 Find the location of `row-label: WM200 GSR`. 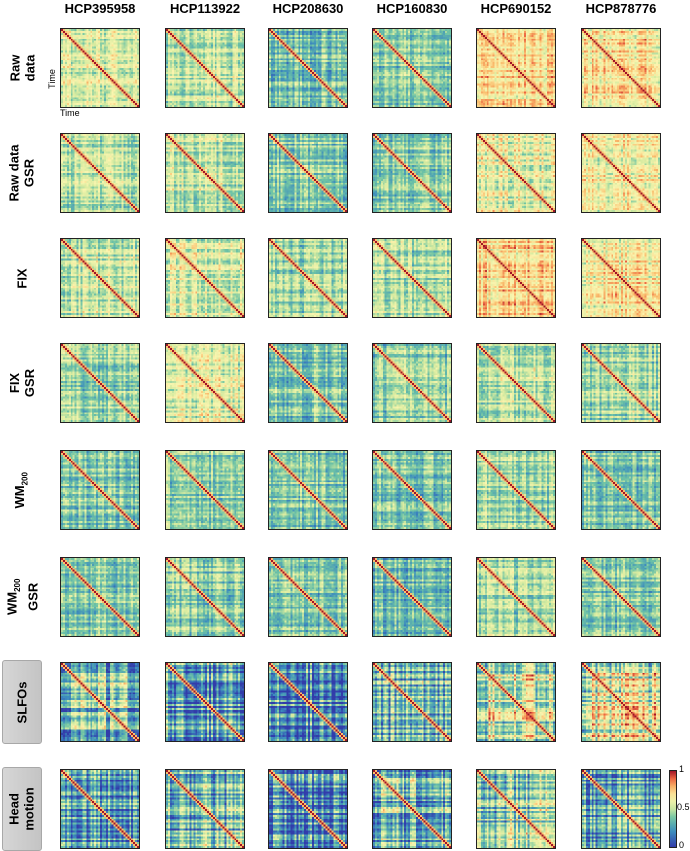

row-label: WM200 GSR is located at coordinates (22, 597).